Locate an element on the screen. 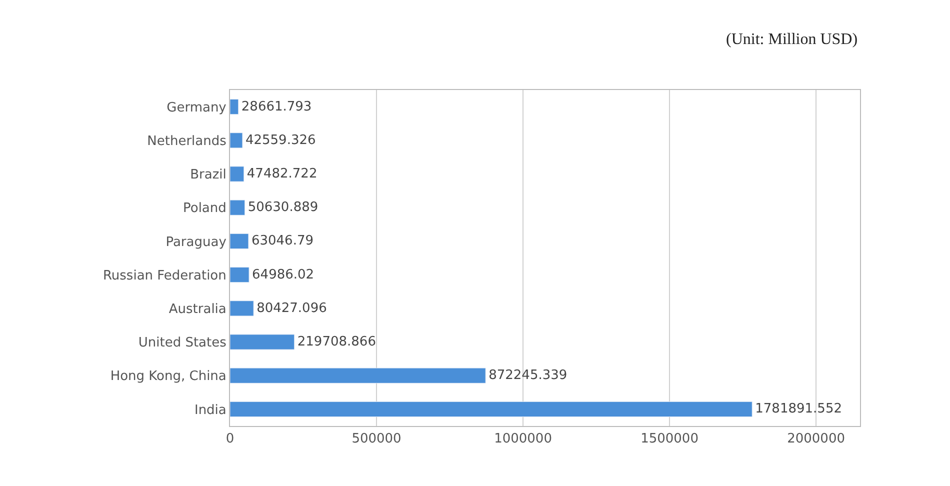  y-tick-label: Poland is located at coordinates (204, 208).